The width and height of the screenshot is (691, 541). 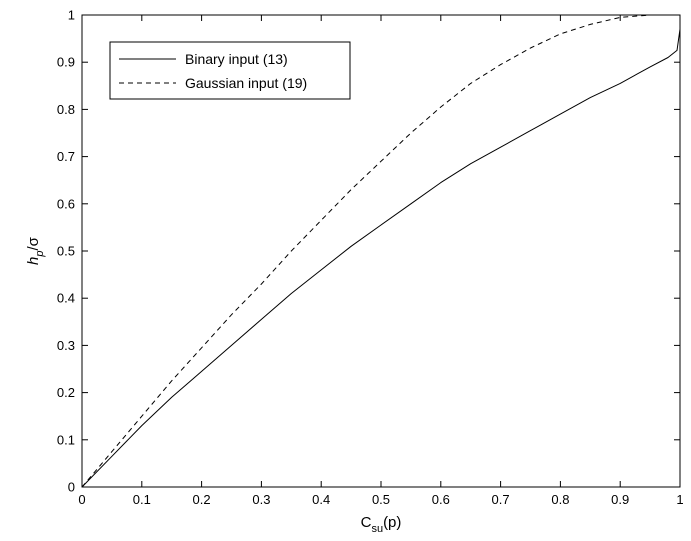 I want to click on y-tick-label: 0.6, so click(x=66, y=203).